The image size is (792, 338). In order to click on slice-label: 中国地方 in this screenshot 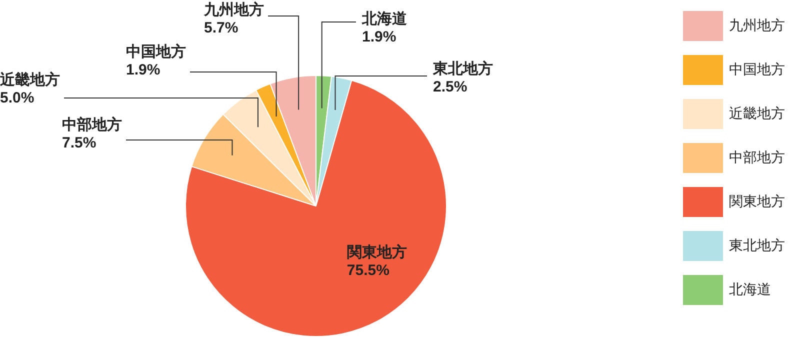, I will do `click(156, 51)`.